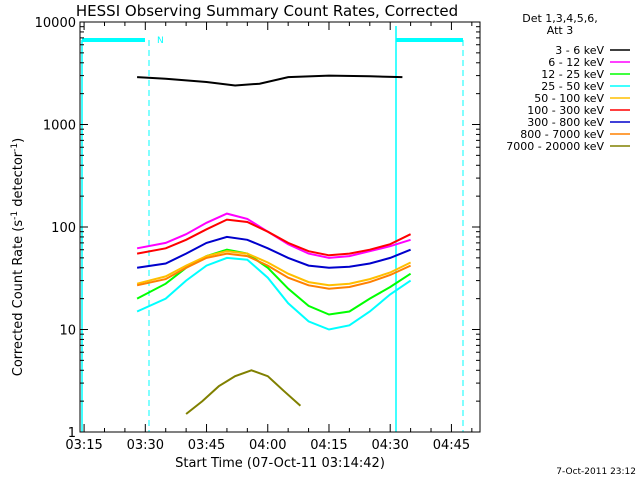 The width and height of the screenshot is (640, 480). I want to click on legend-entry: 50 - 100 keV, so click(569, 98).